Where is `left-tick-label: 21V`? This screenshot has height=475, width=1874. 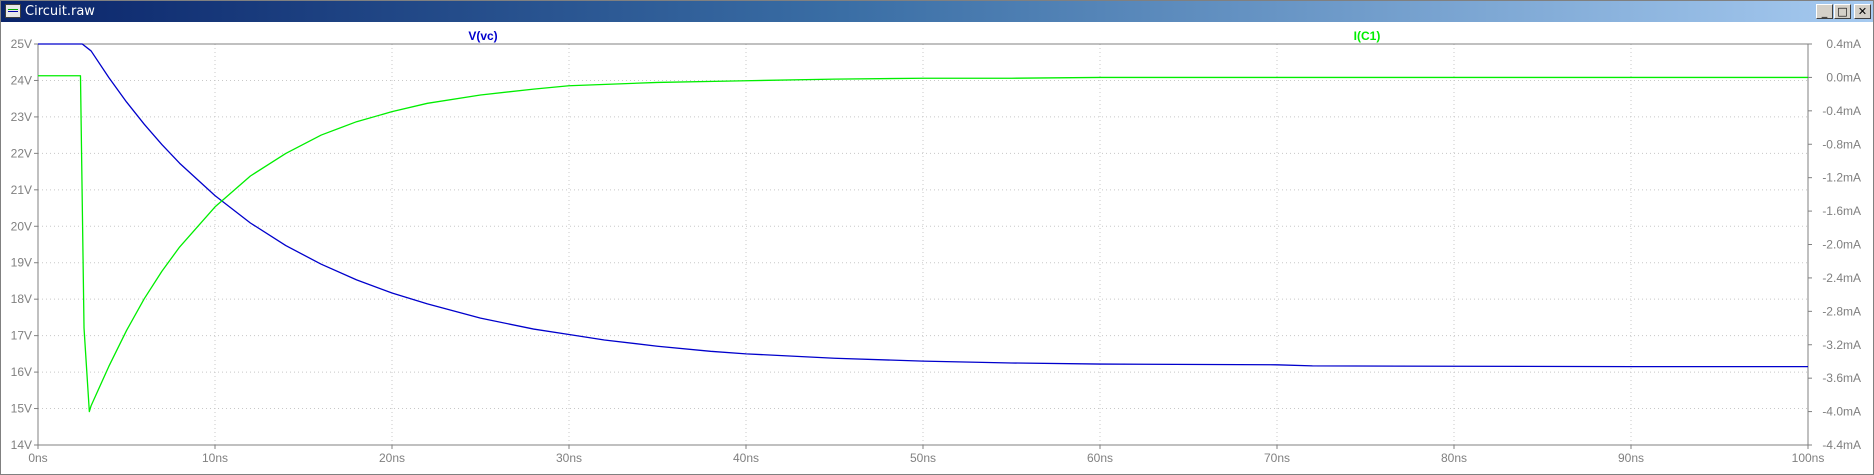 left-tick-label: 21V is located at coordinates (21, 190).